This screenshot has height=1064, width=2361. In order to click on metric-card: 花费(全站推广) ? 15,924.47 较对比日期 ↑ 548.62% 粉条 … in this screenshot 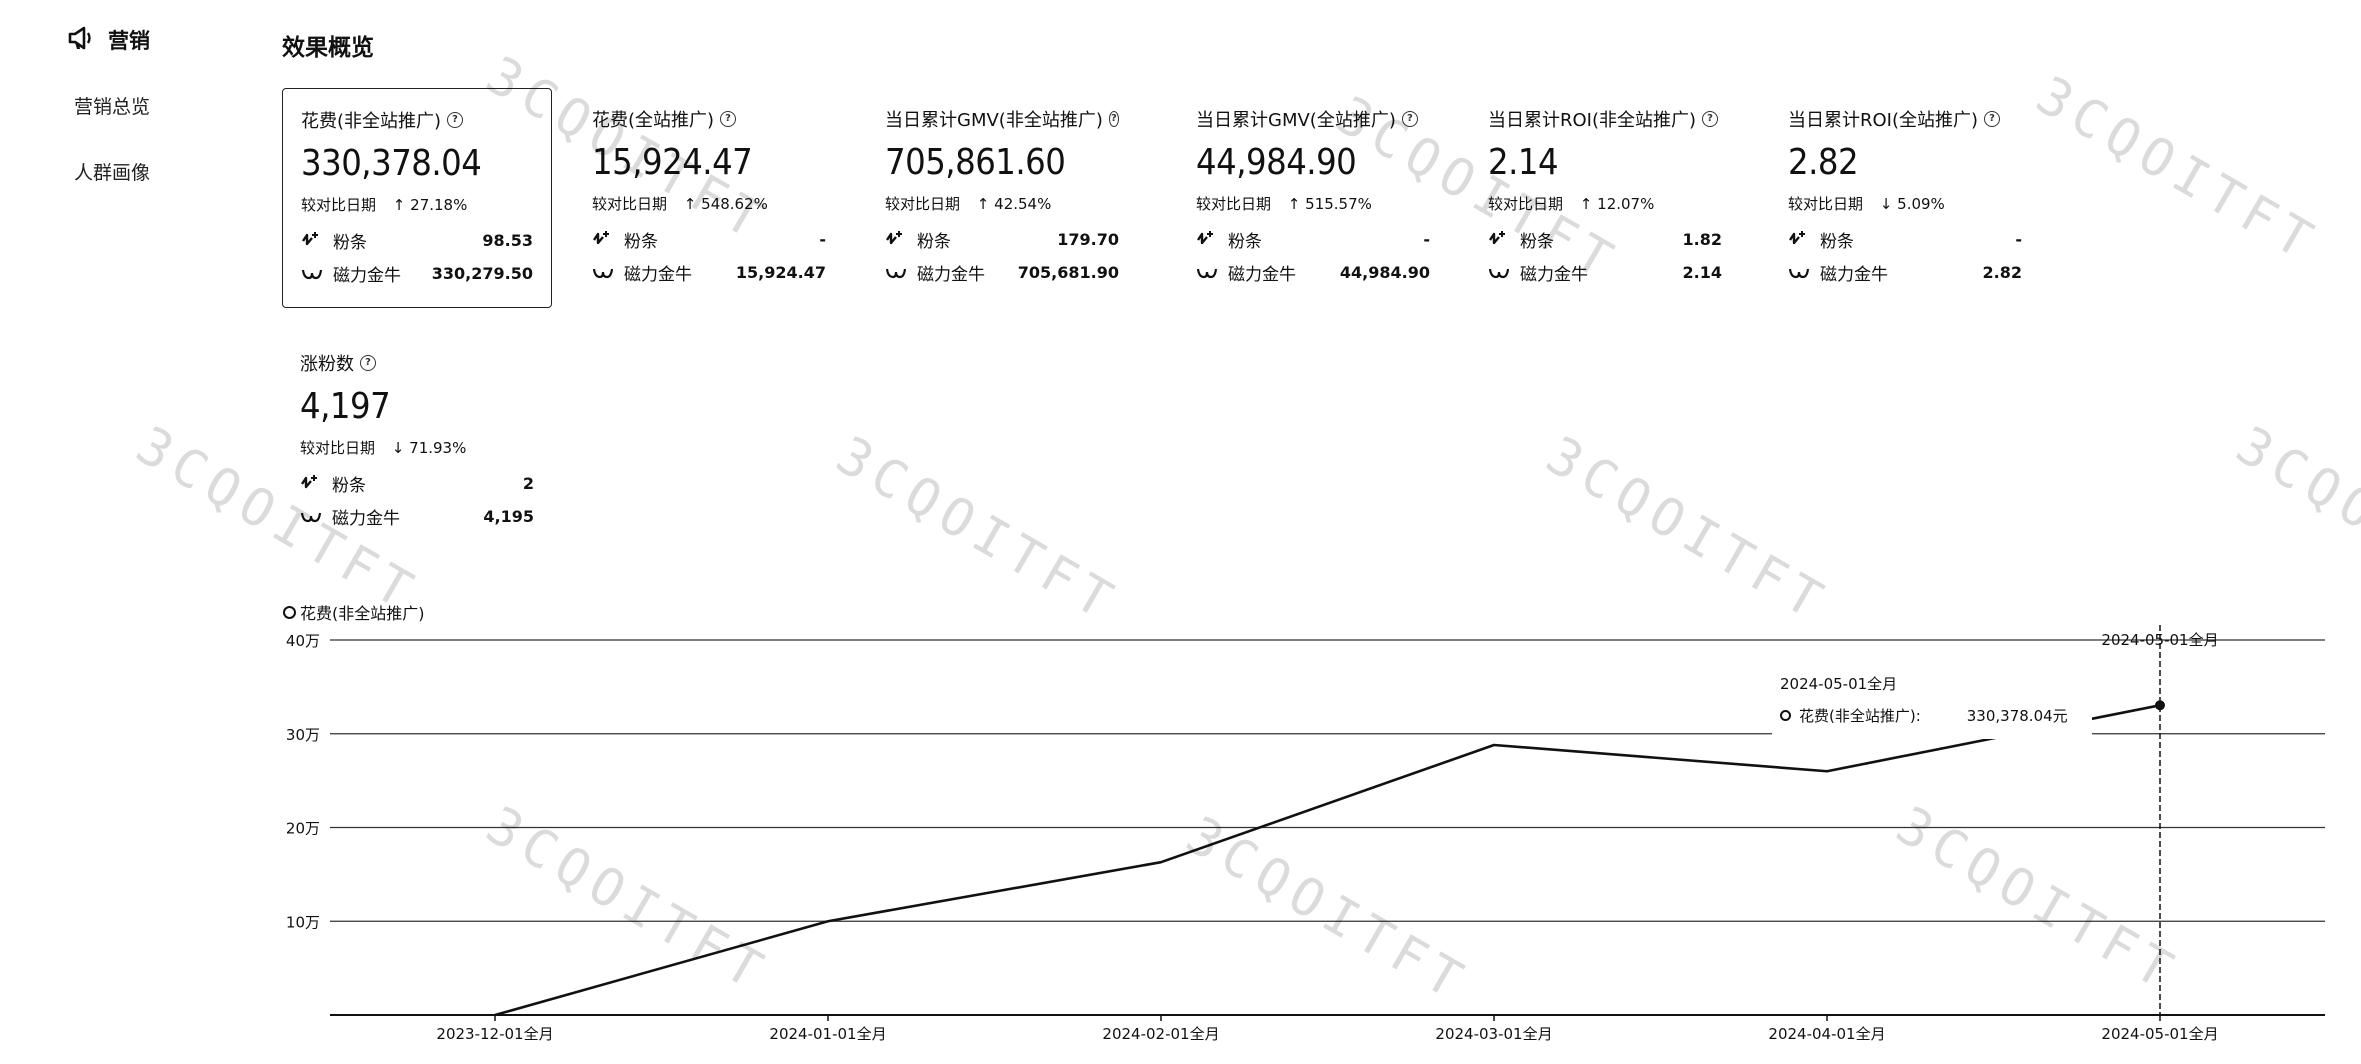, I will do `click(709, 198)`.